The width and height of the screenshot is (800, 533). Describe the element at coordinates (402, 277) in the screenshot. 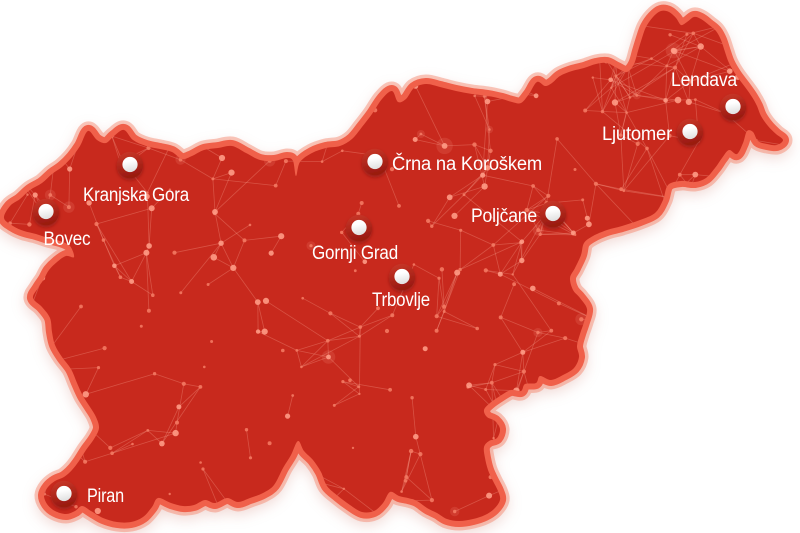

I see `city-marker-trbovlje` at that location.